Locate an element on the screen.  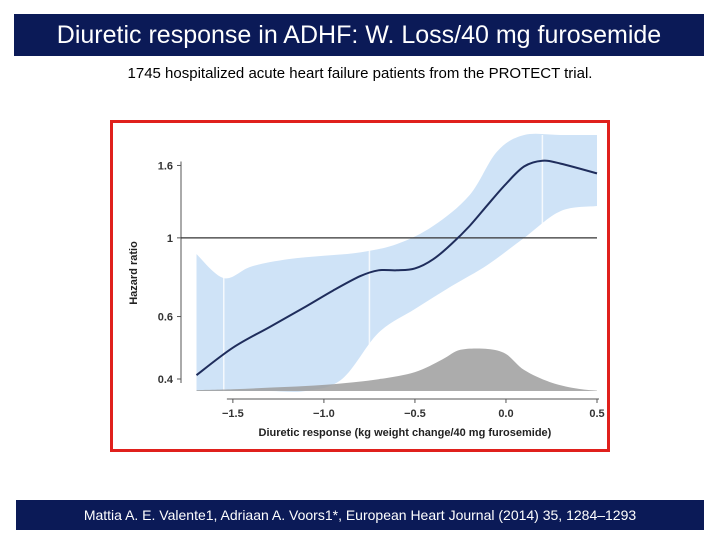
density-layer is located at coordinates (396, 369).